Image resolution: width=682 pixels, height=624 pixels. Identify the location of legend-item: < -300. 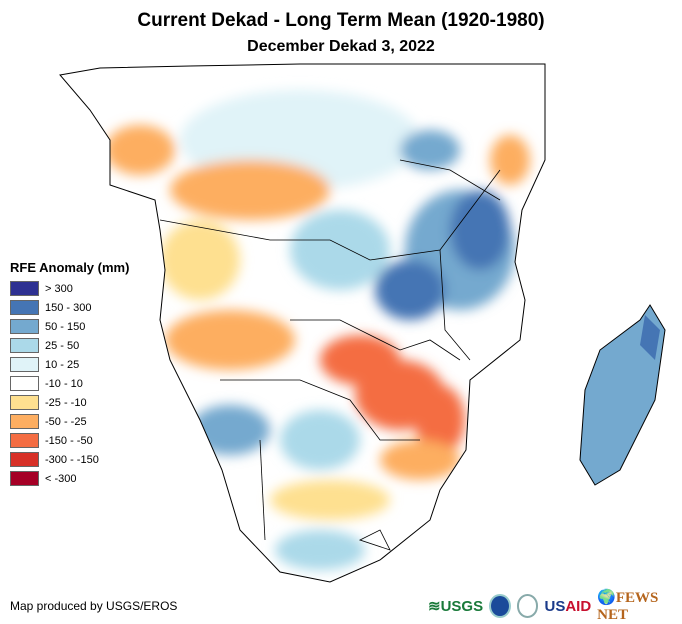
(69, 478).